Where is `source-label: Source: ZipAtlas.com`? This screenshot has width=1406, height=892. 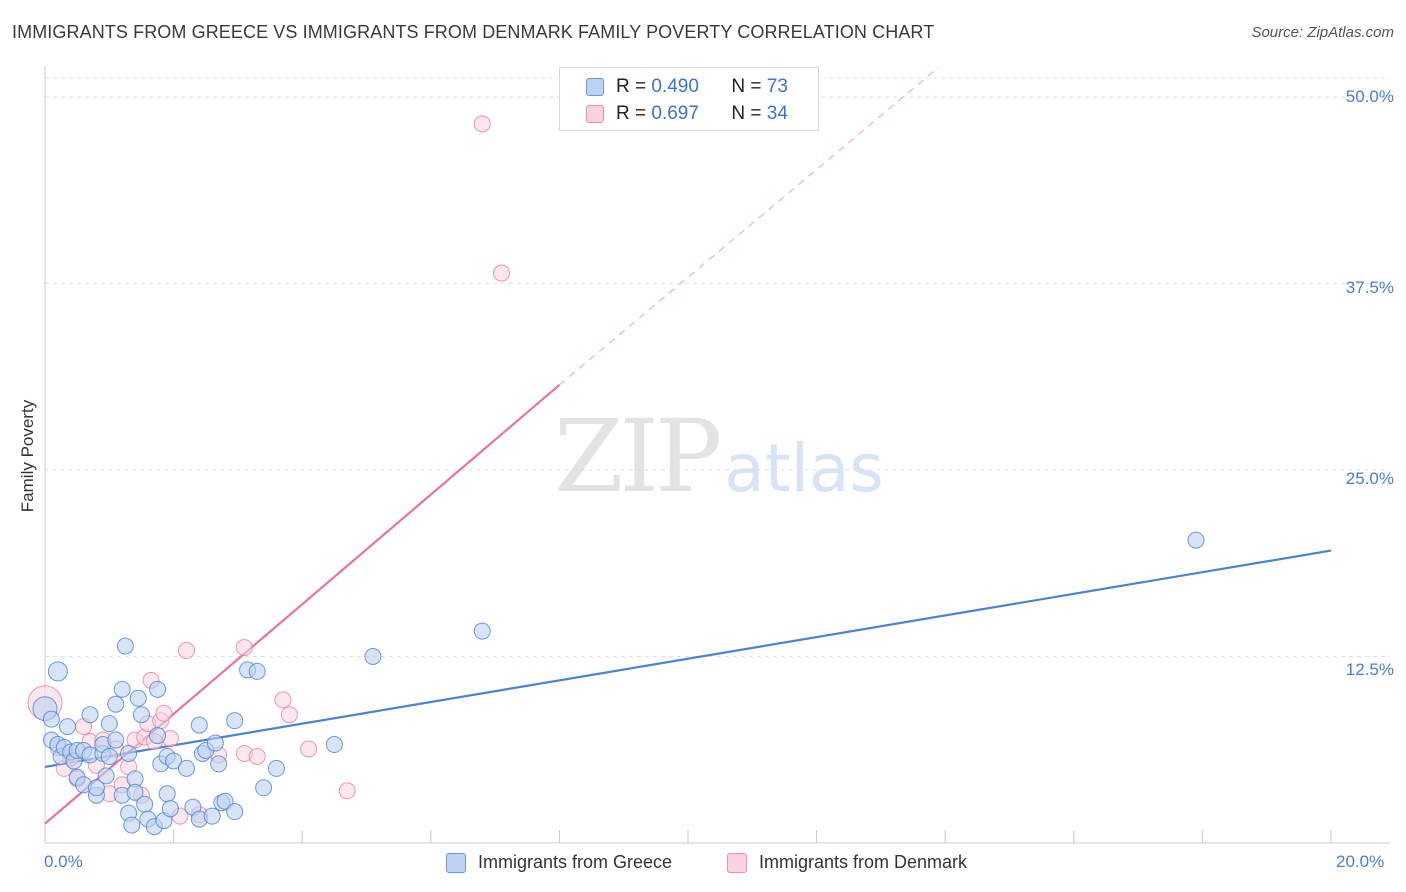
source-label: Source: ZipAtlas.com is located at coordinates (1322, 32).